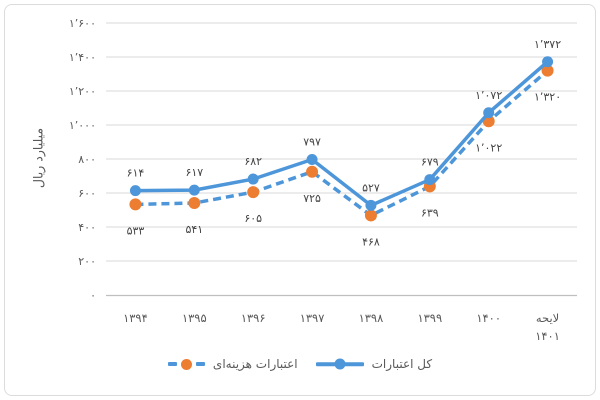 This screenshot has width=600, height=400. What do you see at coordinates (253, 218) in the screenshot?
I see `data-label-expenditure: ۶۰۵` at bounding box center [253, 218].